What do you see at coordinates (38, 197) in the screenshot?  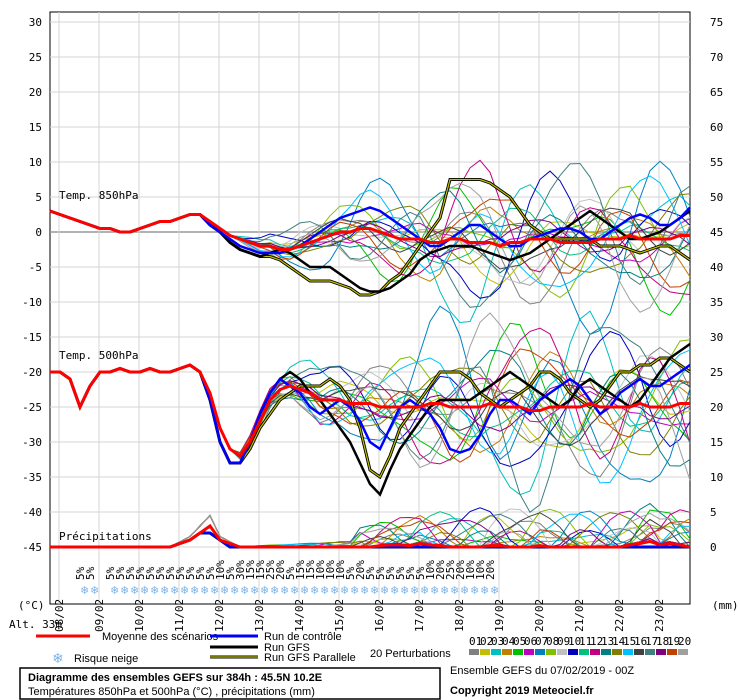 I see `left-tick-label: 5` at bounding box center [38, 197].